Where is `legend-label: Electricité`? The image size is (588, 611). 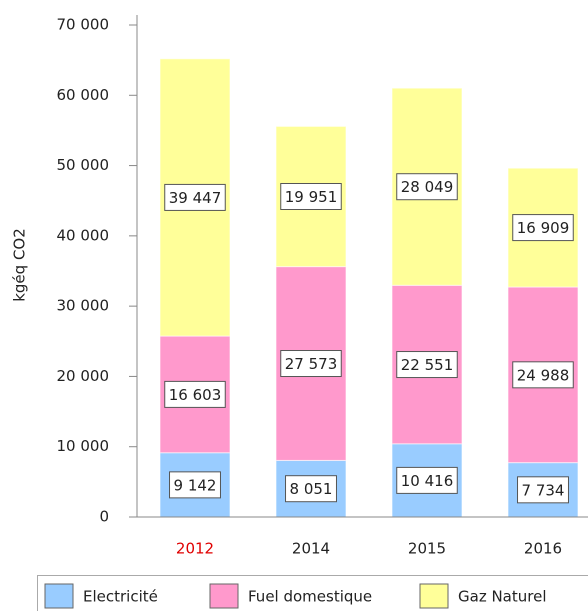
legend-label: Electricité is located at coordinates (120, 597).